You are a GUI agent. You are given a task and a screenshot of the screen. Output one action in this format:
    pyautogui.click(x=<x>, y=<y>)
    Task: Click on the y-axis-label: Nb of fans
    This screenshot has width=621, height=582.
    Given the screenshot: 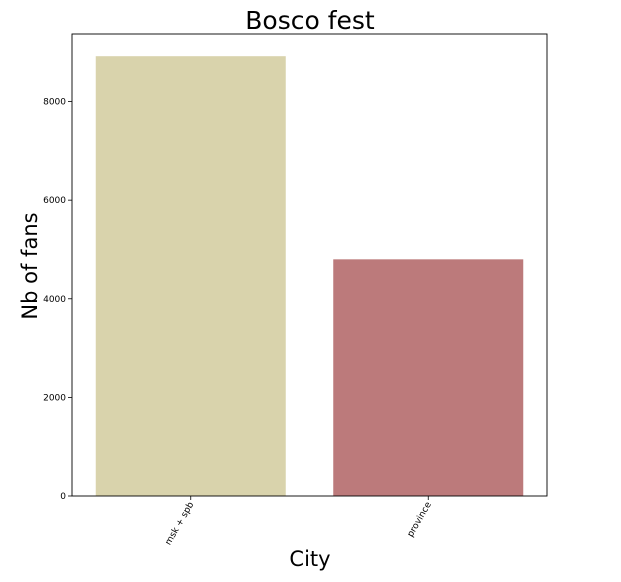 What is the action you would take?
    pyautogui.click(x=30, y=265)
    